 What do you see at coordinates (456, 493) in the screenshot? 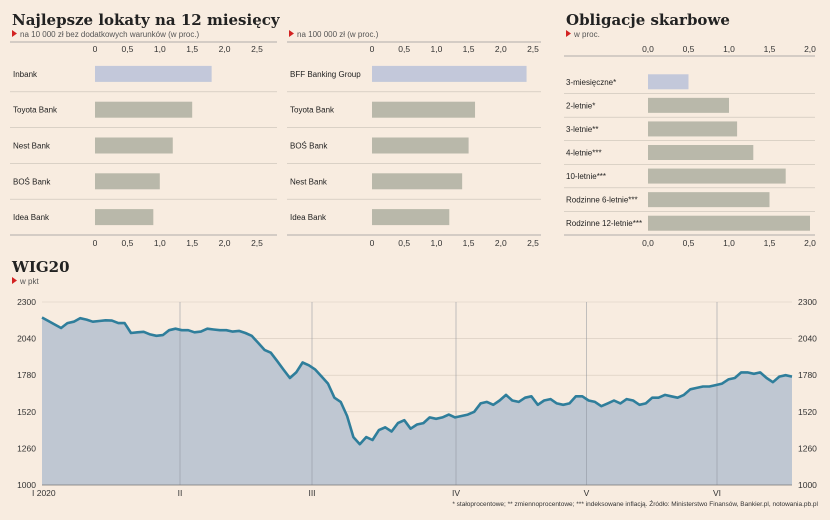
I see `x-tick-label: IV` at bounding box center [456, 493].